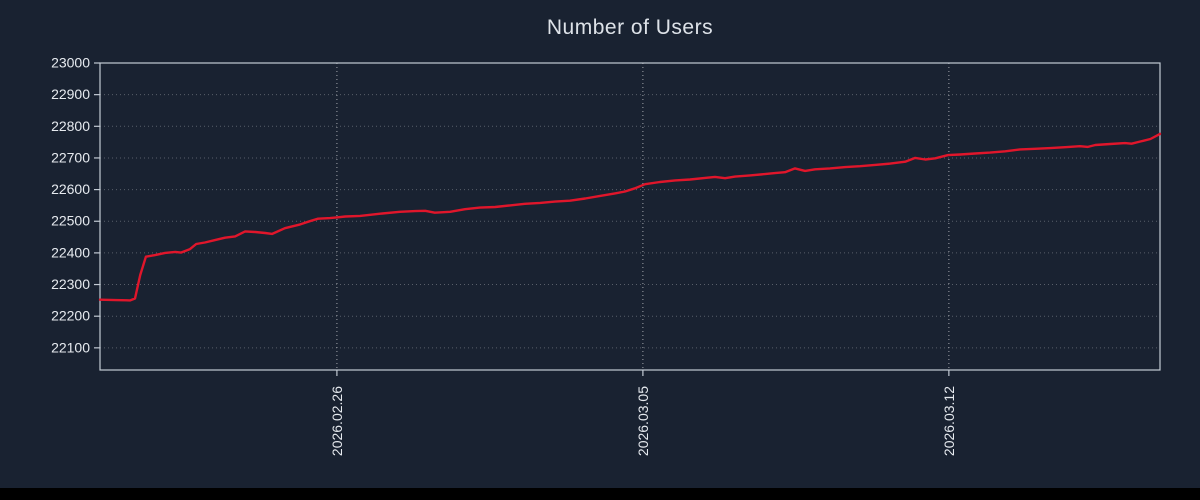  What do you see at coordinates (949, 421) in the screenshot?
I see `x-tick-label: 2026.03.12` at bounding box center [949, 421].